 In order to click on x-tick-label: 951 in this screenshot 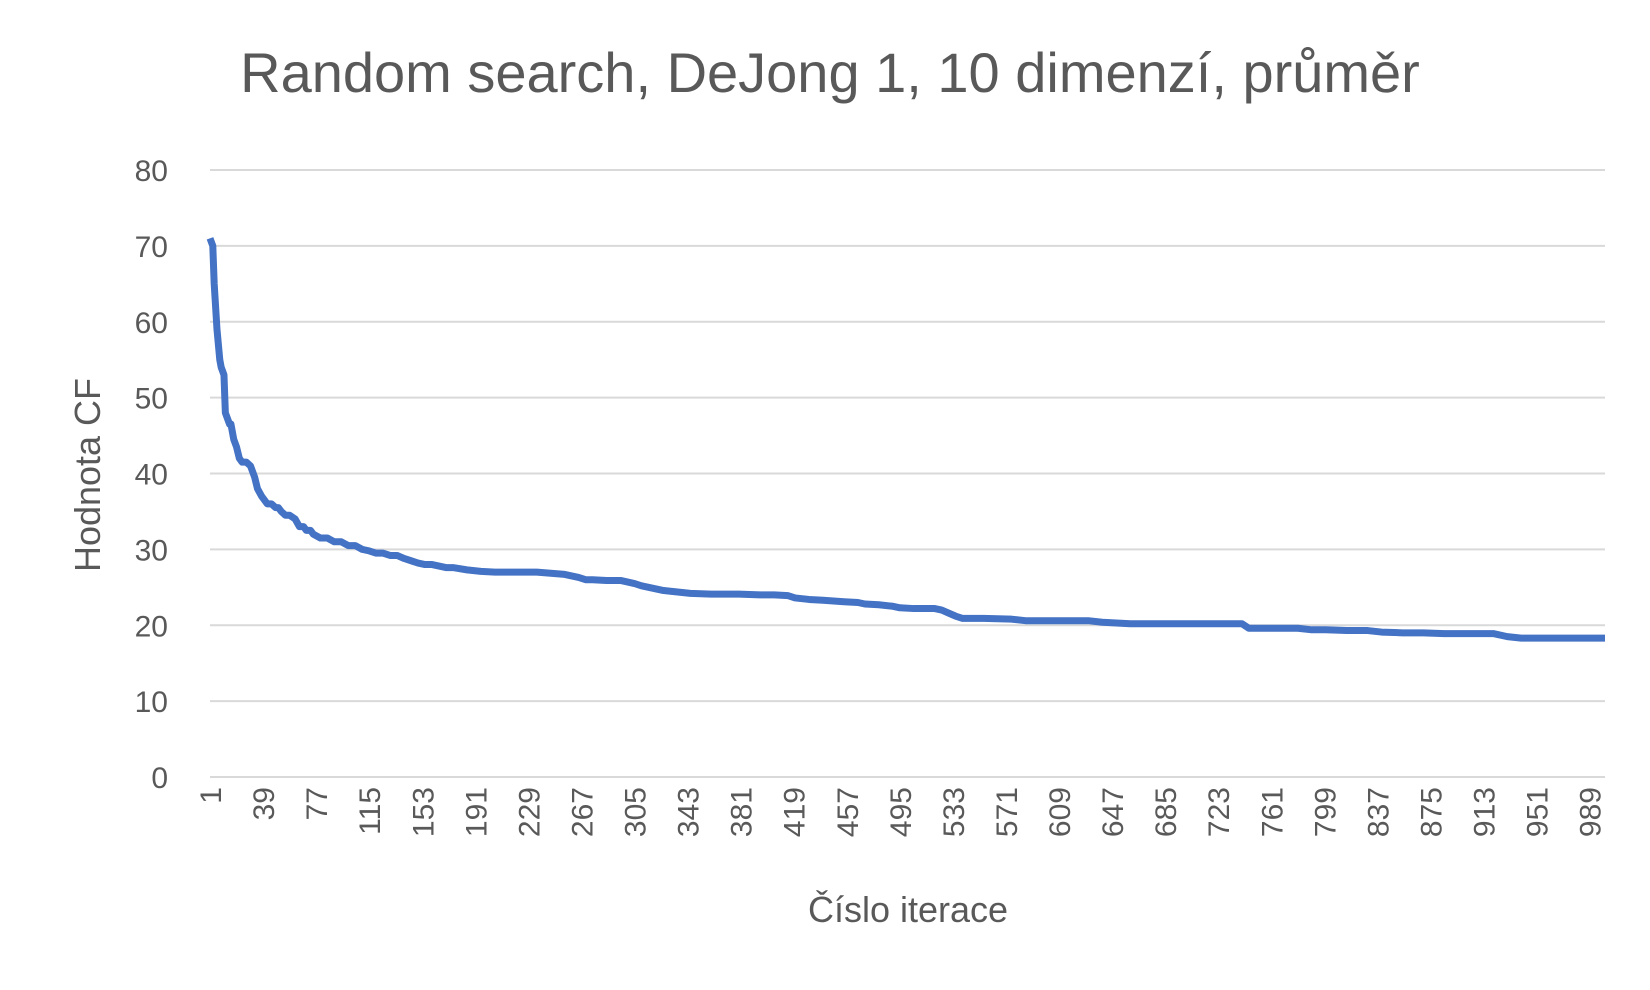, I will do `click(1538, 812)`.